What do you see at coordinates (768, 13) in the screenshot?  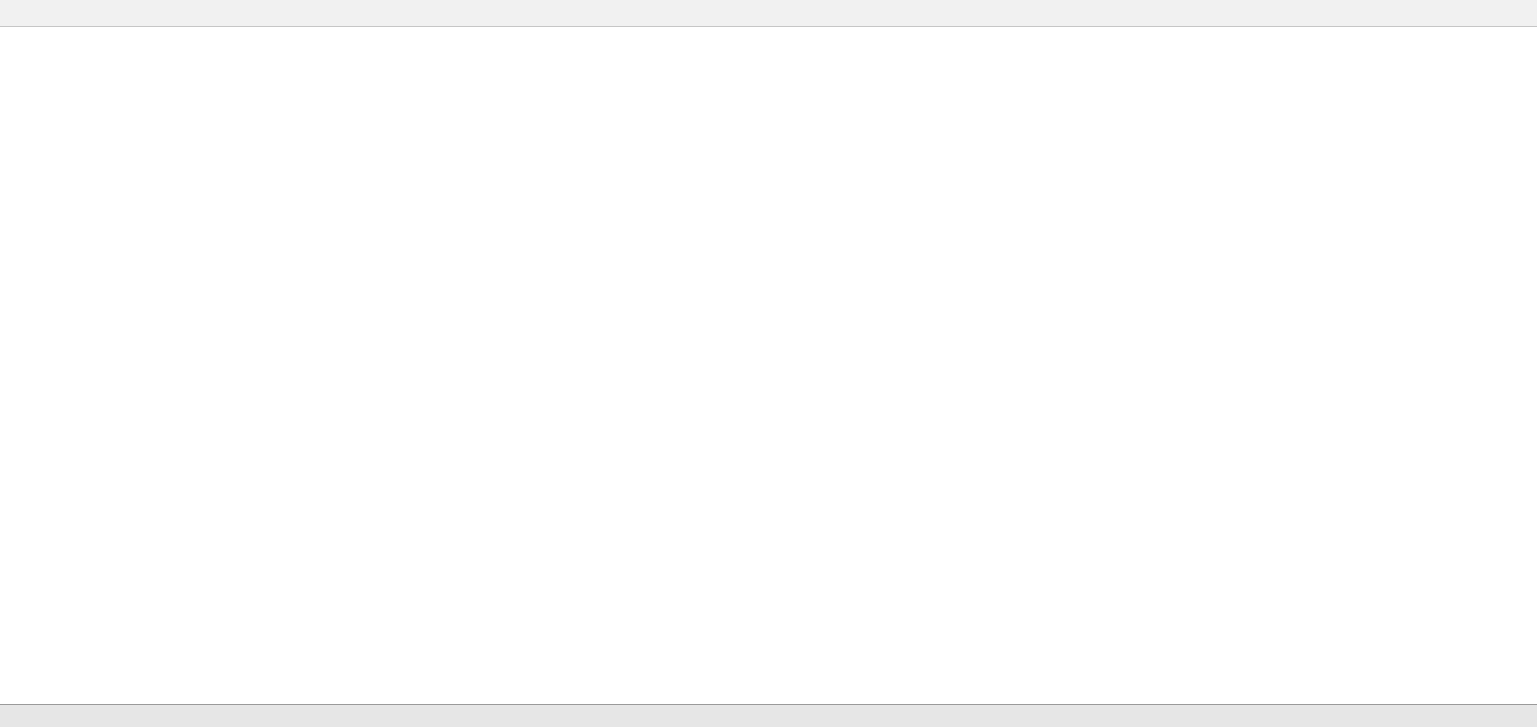 I see `timeframe-toolbar` at bounding box center [768, 13].